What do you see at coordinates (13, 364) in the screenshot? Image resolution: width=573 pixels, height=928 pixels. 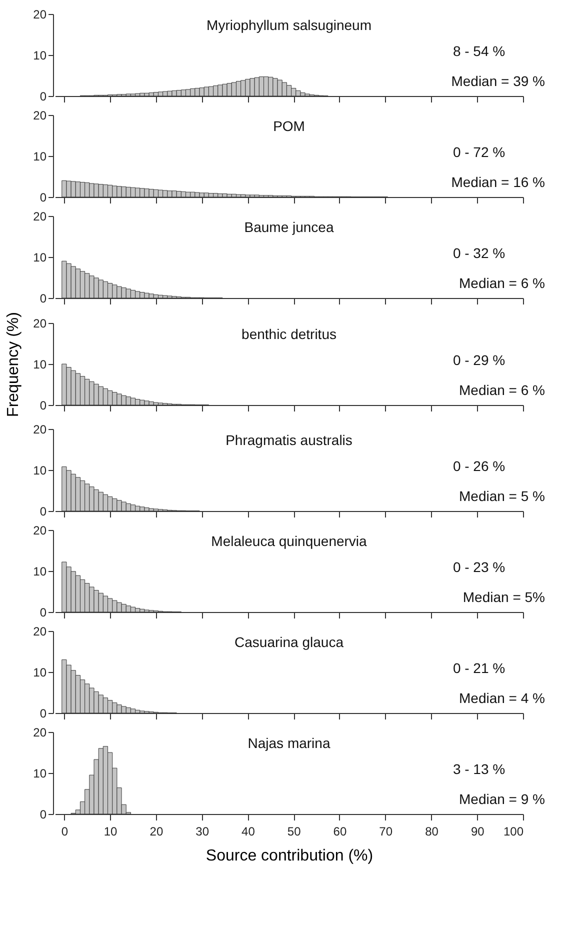 I see `y-axis-title: Frequency (%)` at bounding box center [13, 364].